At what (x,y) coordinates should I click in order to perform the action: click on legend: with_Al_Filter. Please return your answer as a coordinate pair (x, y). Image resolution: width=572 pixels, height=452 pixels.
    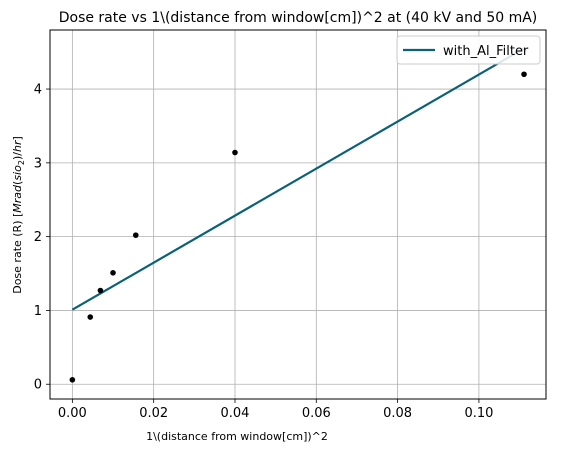
    Looking at the image, I should click on (468, 50).